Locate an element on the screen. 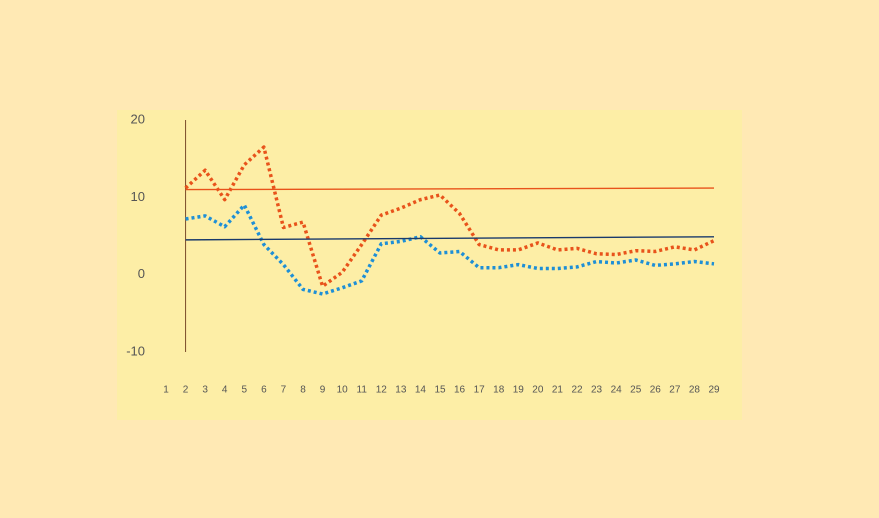 Image resolution: width=879 pixels, height=518 pixels. x-tick-label: 8 is located at coordinates (303, 390).